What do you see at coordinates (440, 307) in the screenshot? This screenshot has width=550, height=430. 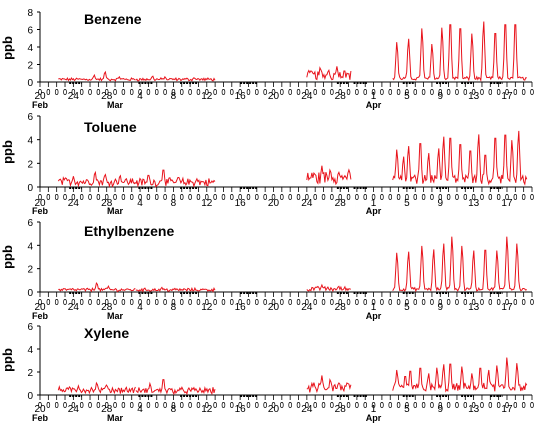 I see `x-tick-label: 9` at bounding box center [440, 307].